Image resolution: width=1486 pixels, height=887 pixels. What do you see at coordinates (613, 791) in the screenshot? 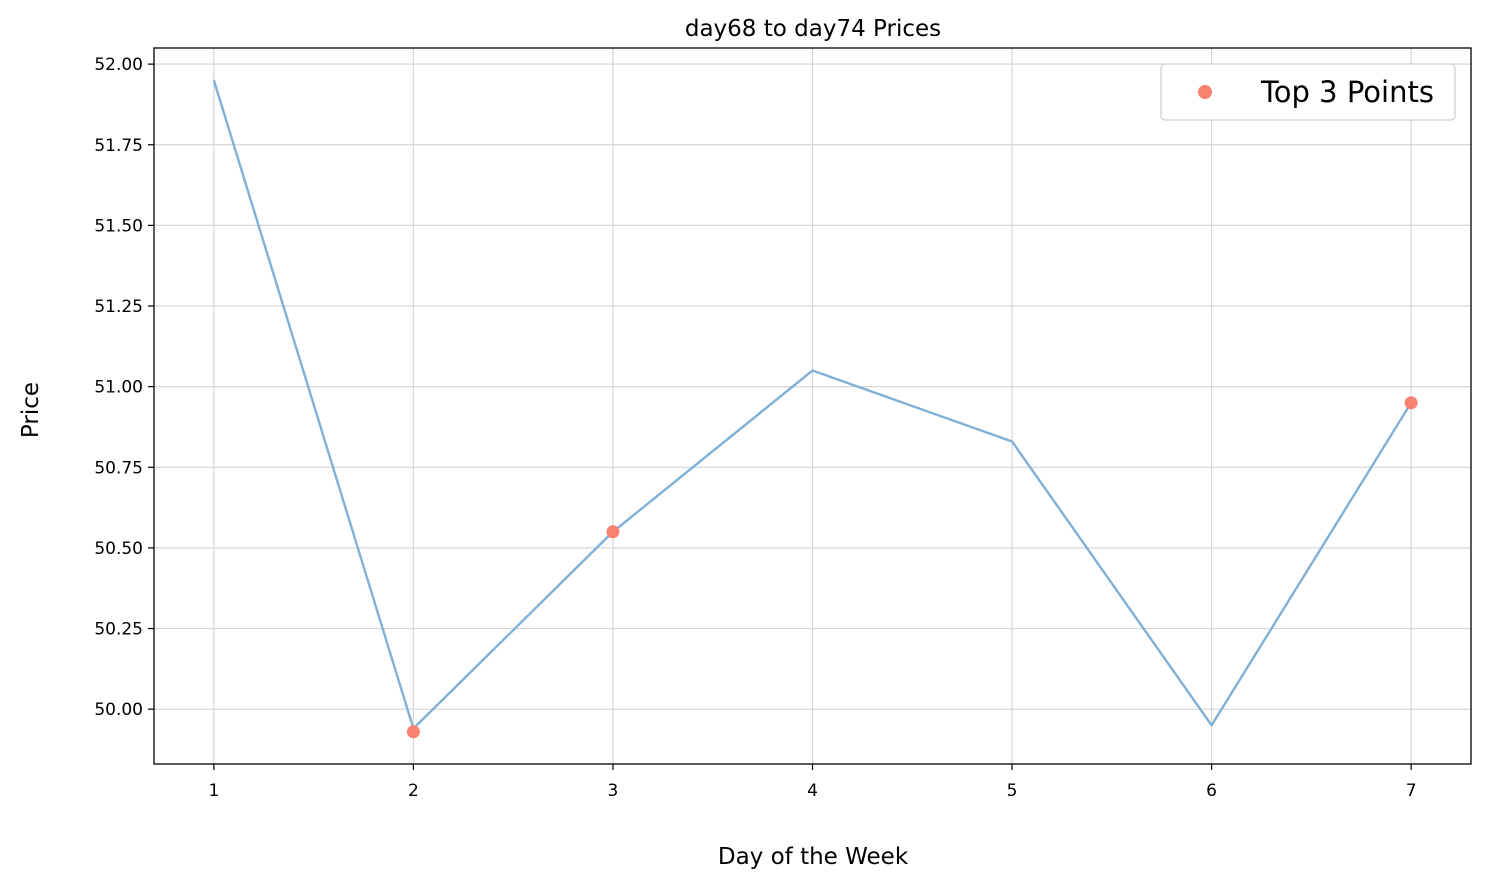
I see `x-tick-label: 3` at bounding box center [613, 791].